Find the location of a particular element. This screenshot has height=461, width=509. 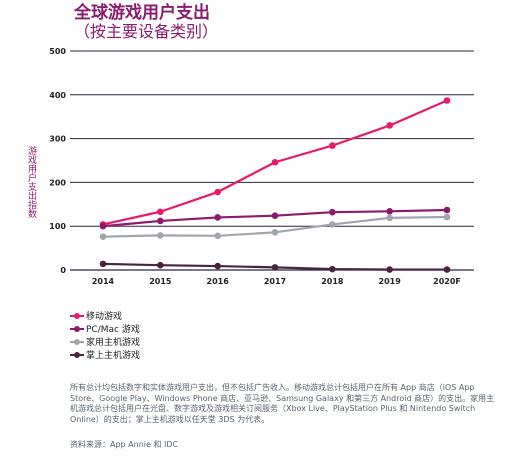

legend-item: 家用主机游戏 is located at coordinates (105, 341).